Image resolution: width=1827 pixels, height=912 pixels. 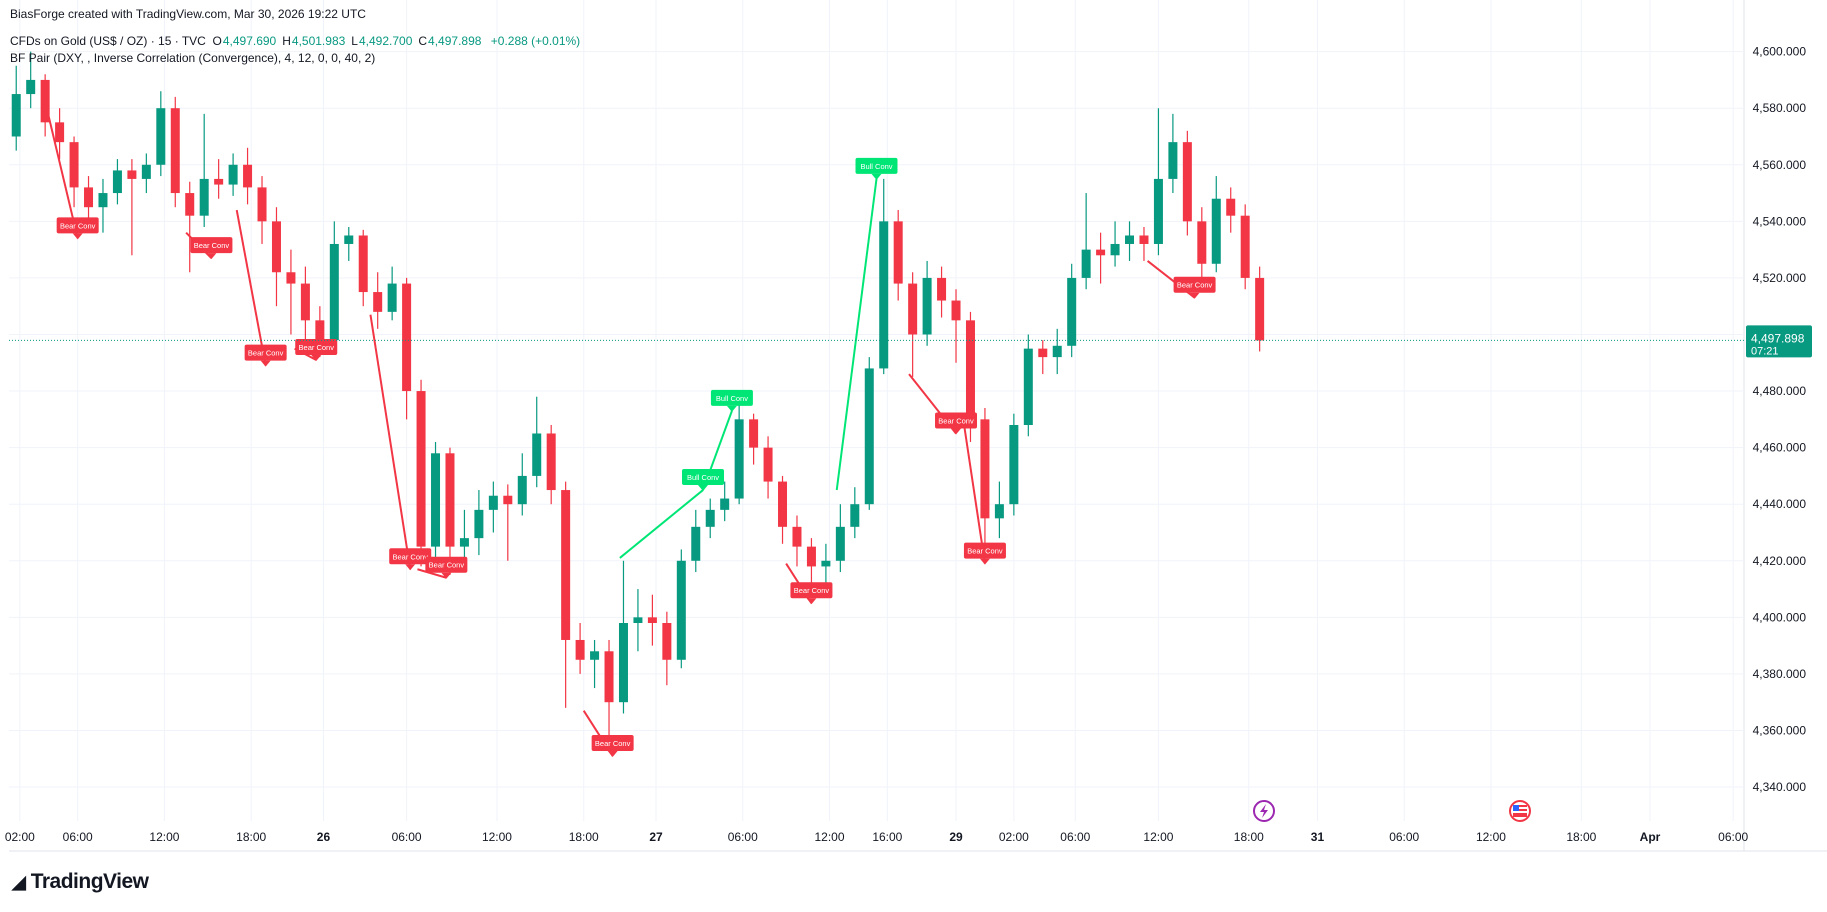 I want to click on y-tick-label: 4,340.000, so click(x=1780, y=787).